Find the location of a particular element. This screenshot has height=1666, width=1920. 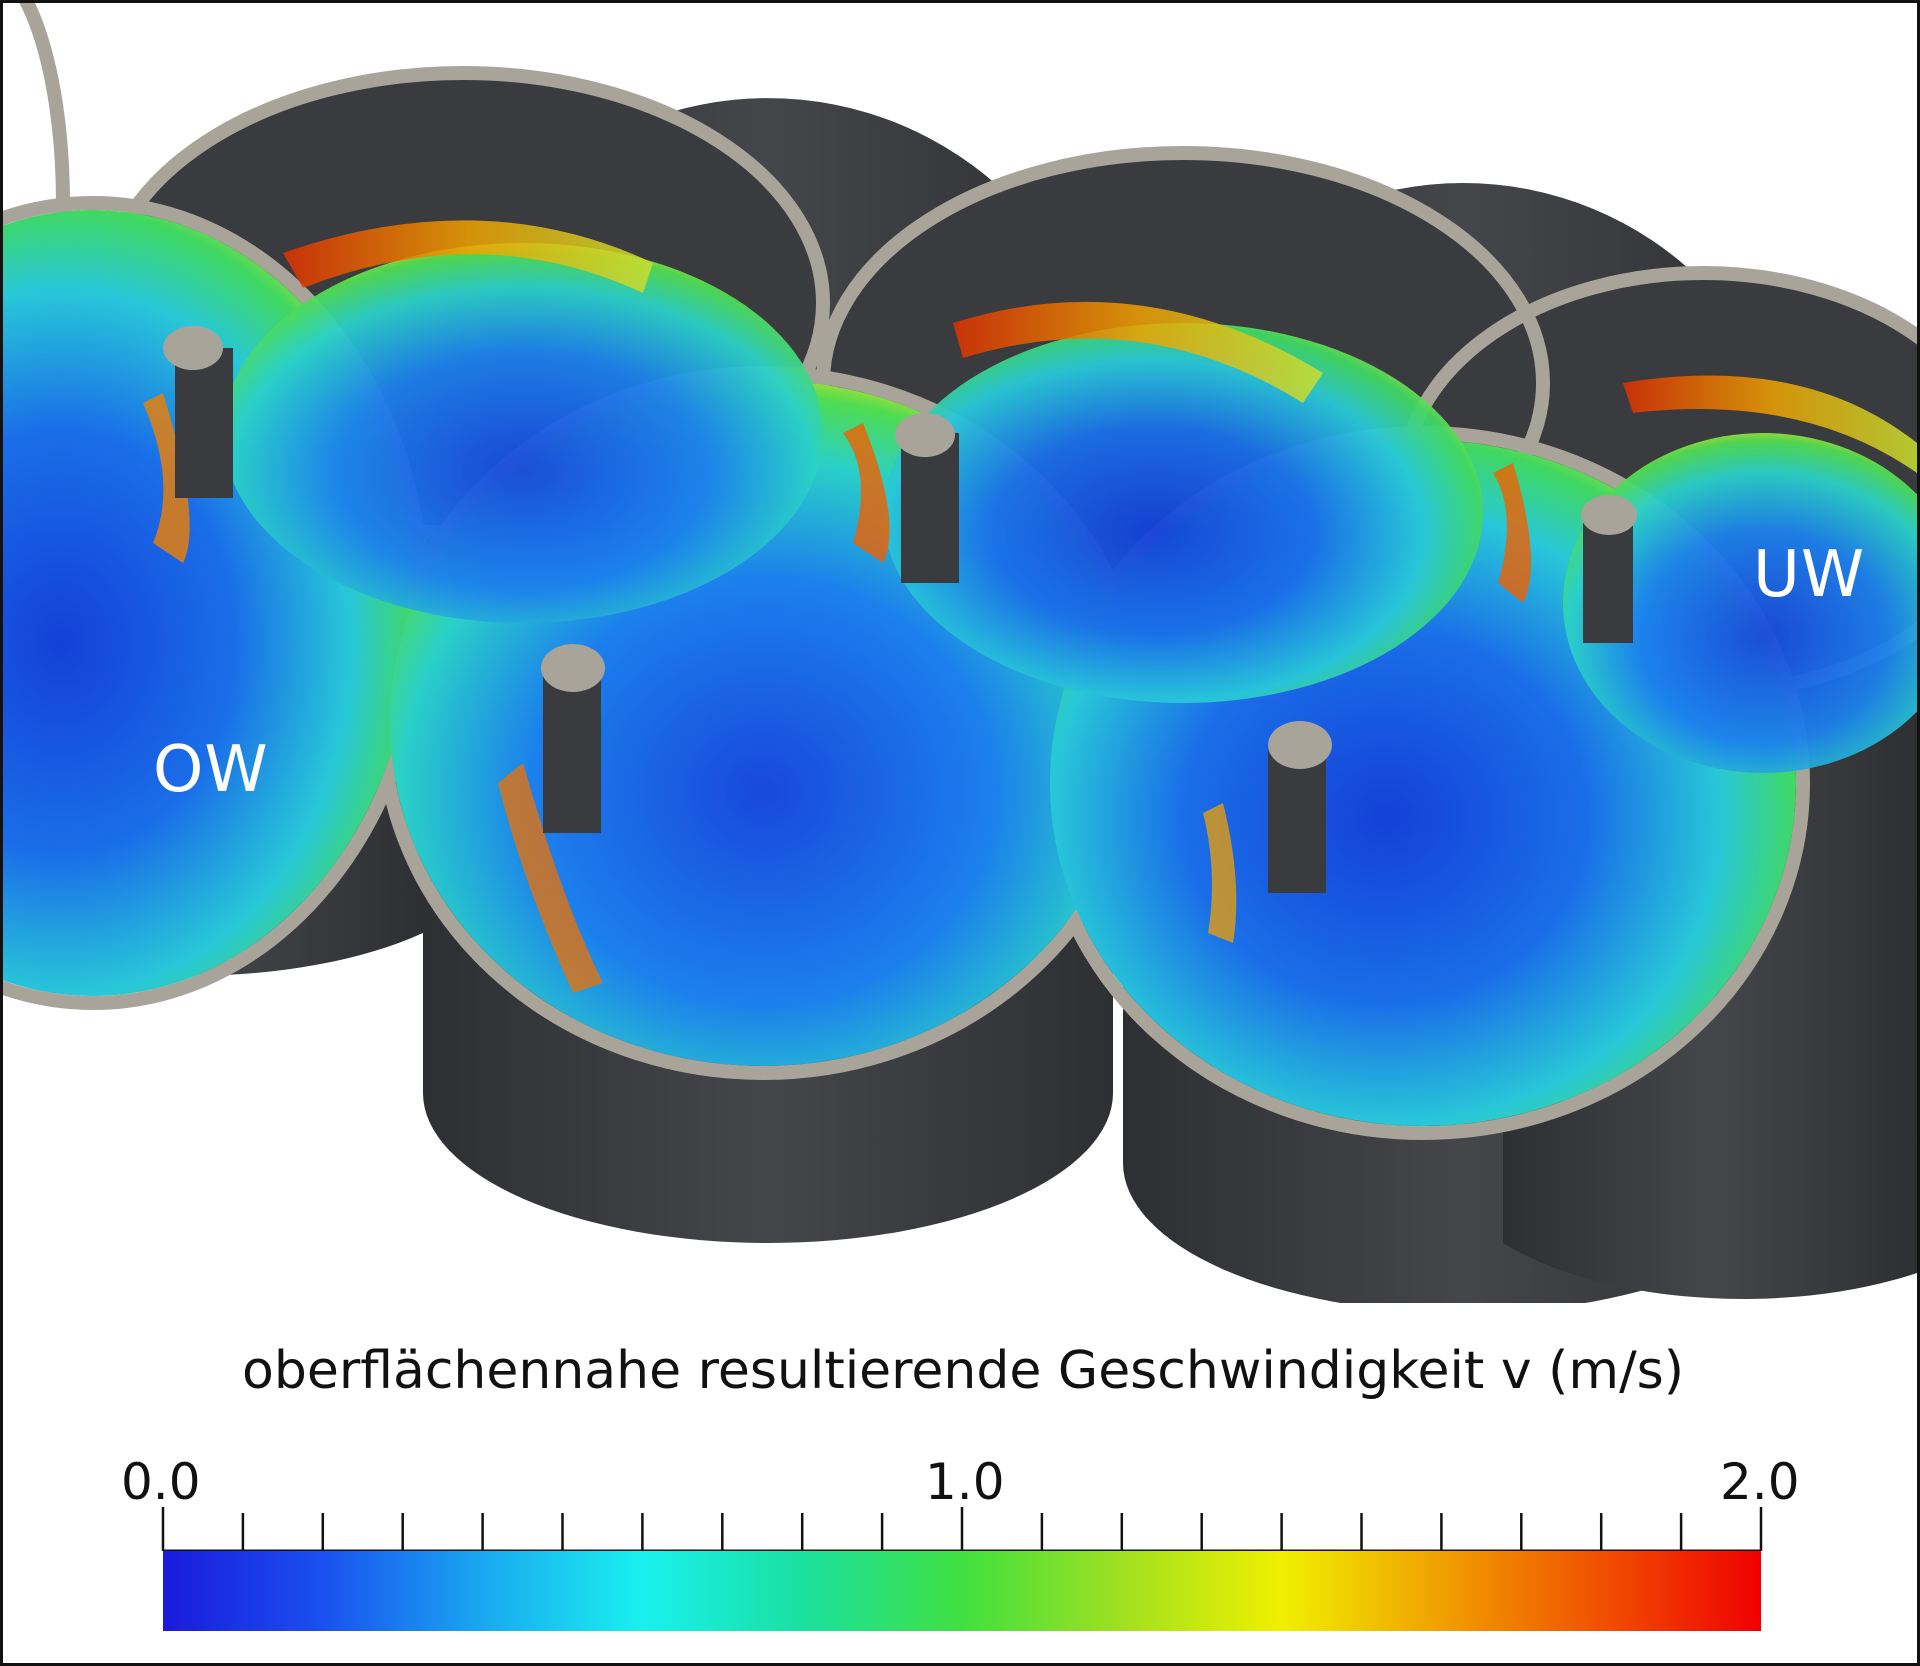

upstream-label: OW is located at coordinates (211, 770).